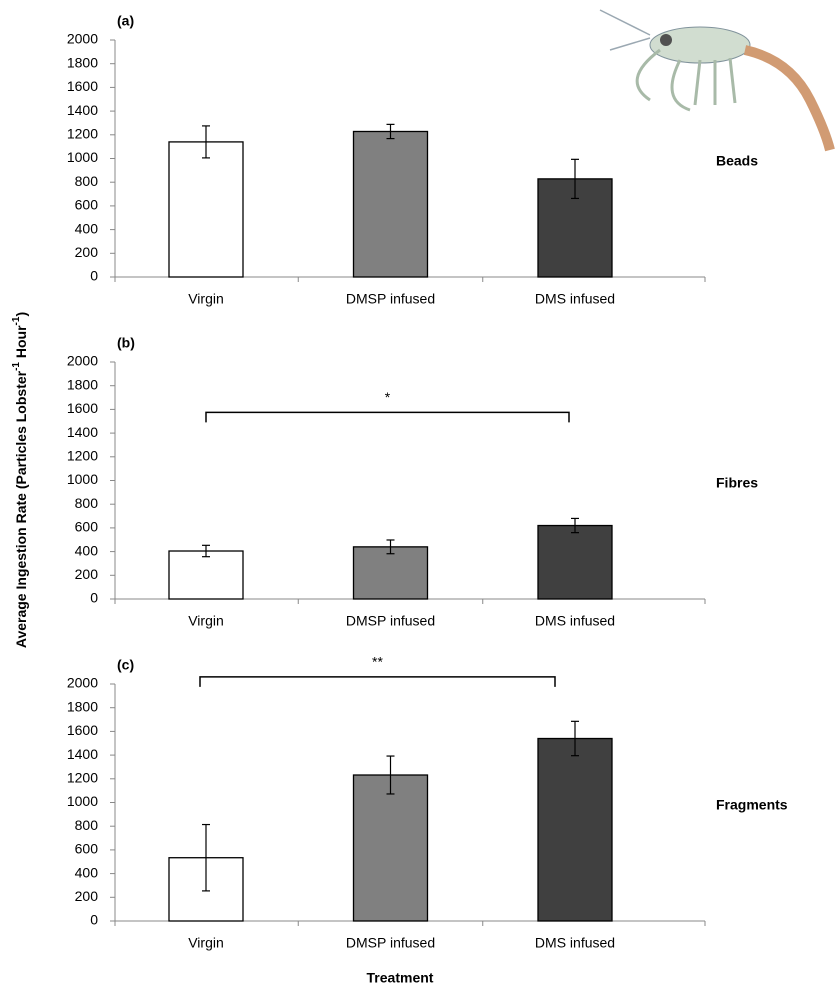 The image size is (839, 988). I want to click on label-part: Hour, so click(21, 343).